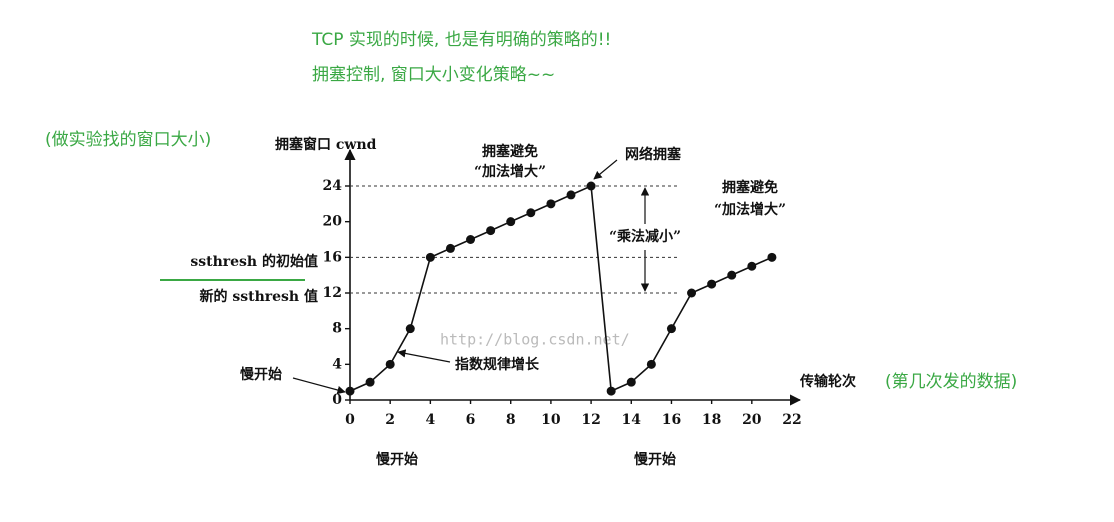  I want to click on x-tick-label: 20, so click(752, 420).